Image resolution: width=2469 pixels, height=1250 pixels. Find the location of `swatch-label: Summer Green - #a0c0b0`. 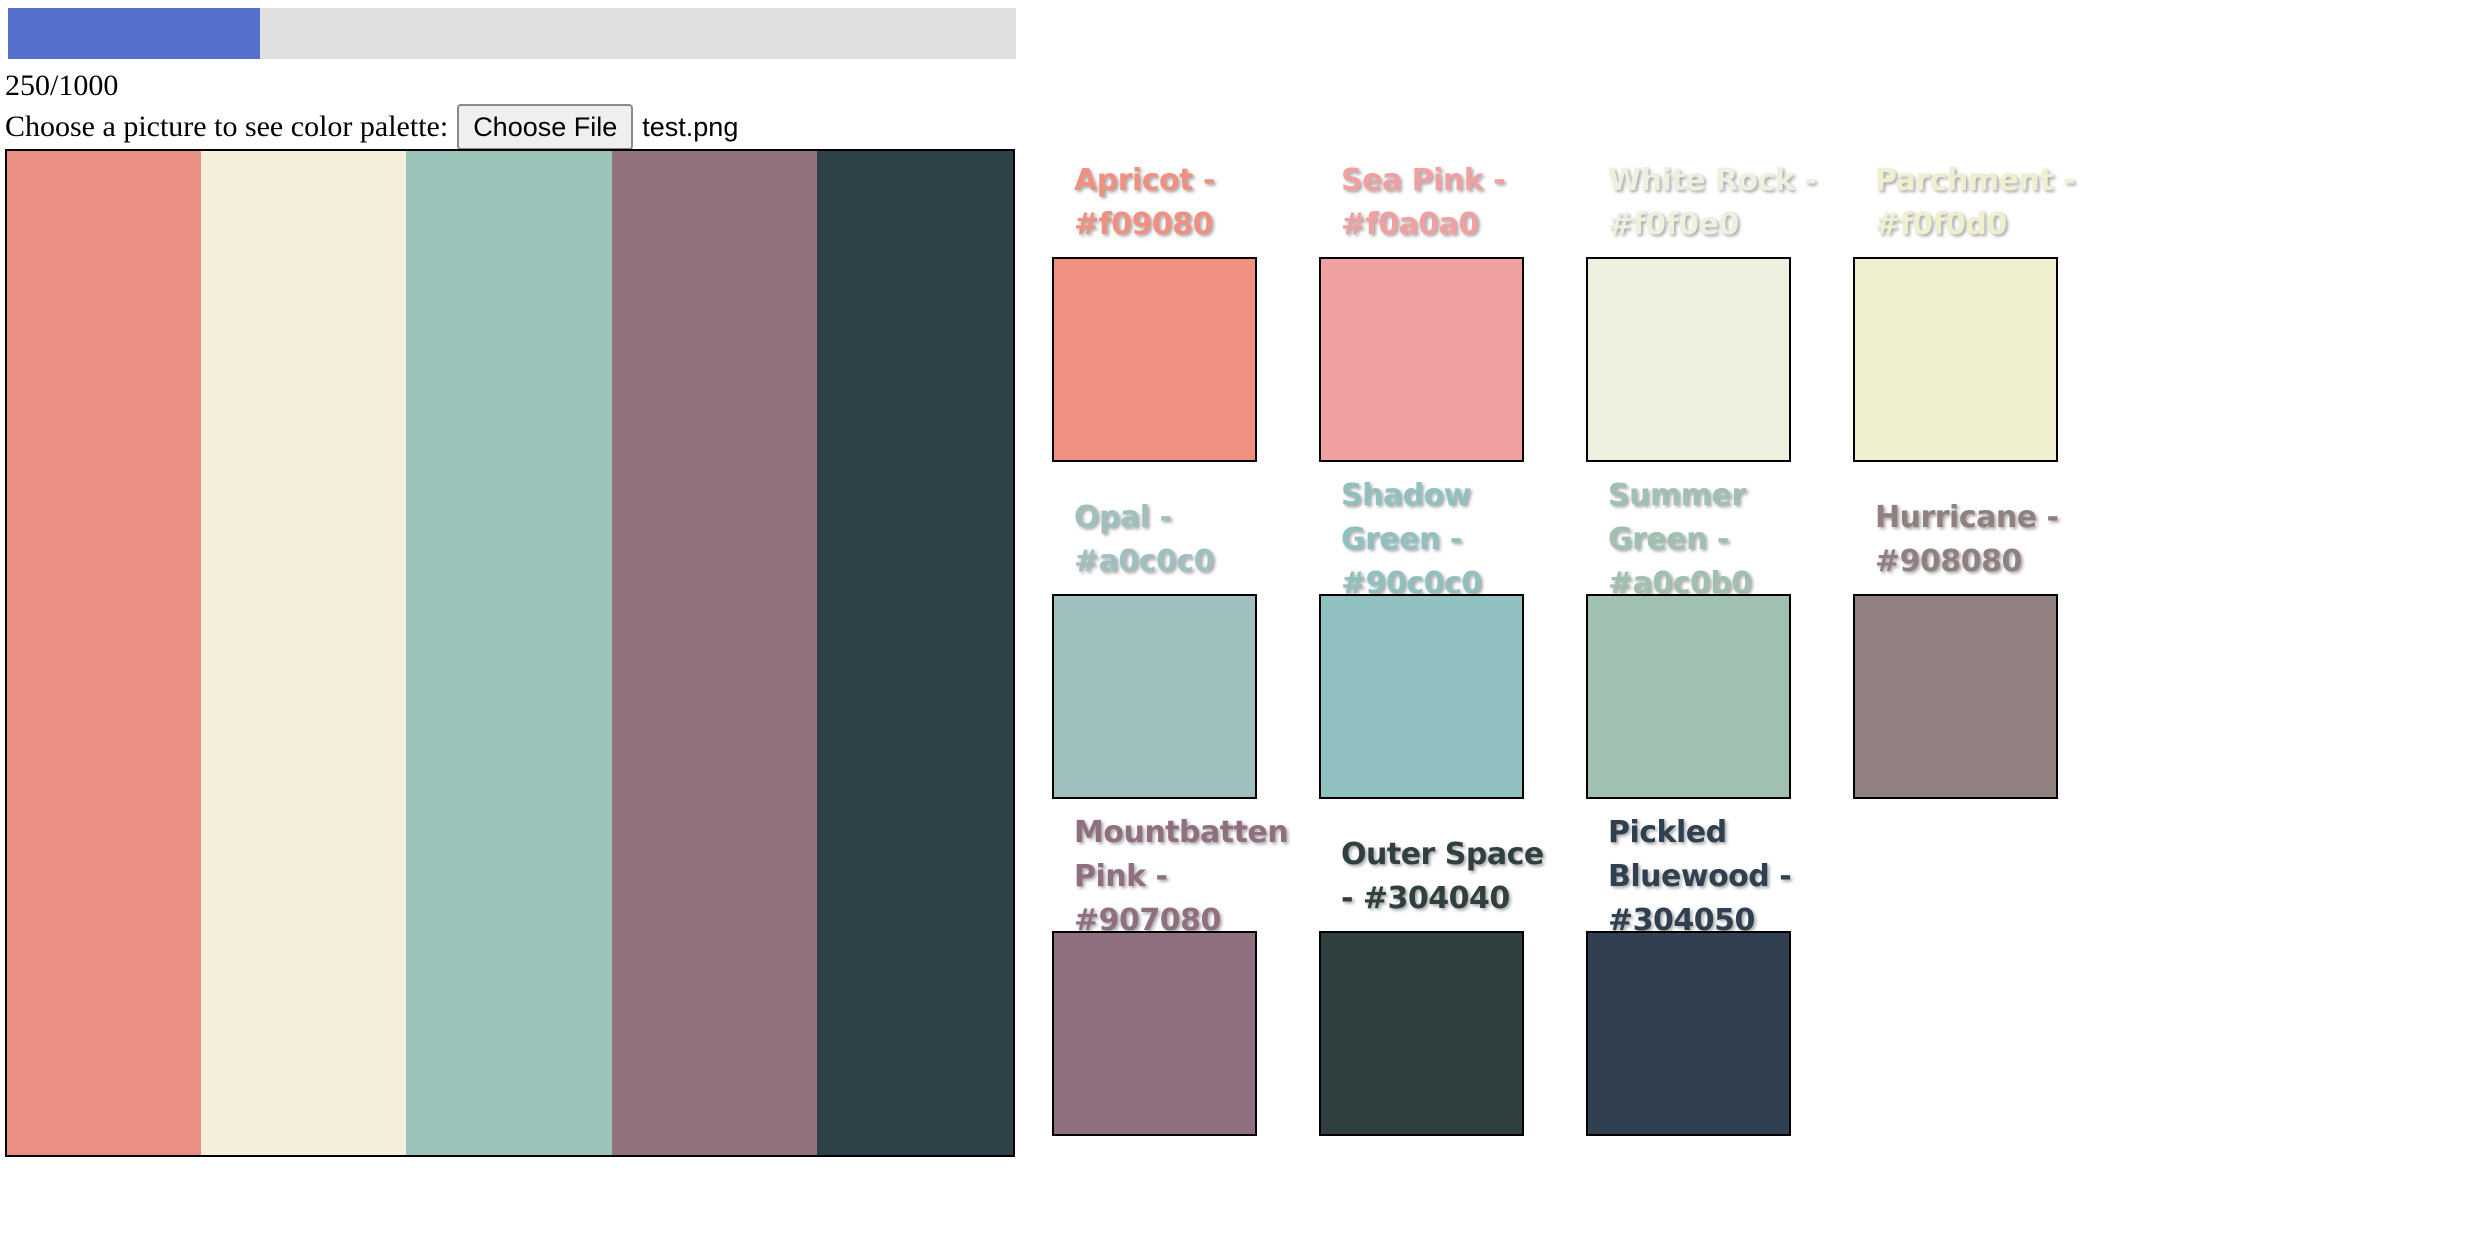

swatch-label: Summer Green - #a0c0b0 is located at coordinates (1680, 539).